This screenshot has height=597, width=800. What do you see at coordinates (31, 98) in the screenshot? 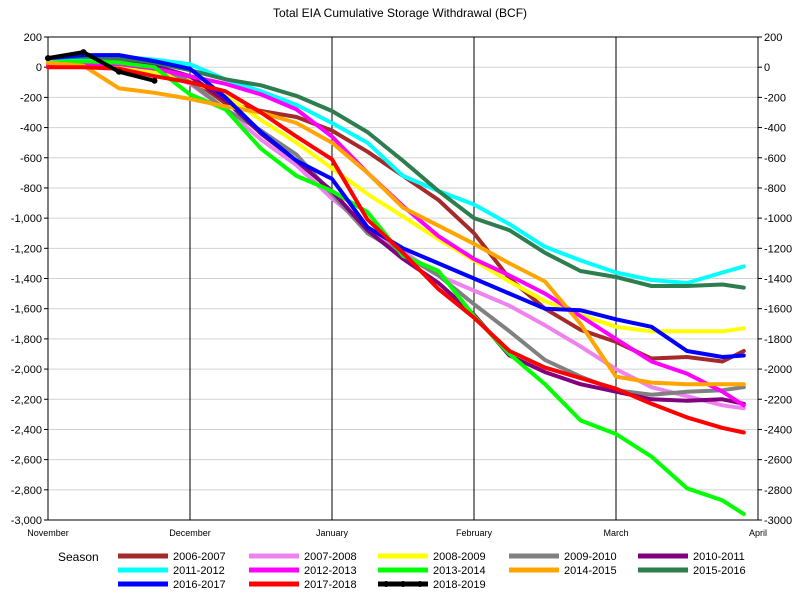
I see `y-tick-label-left: -200` at bounding box center [31, 98].